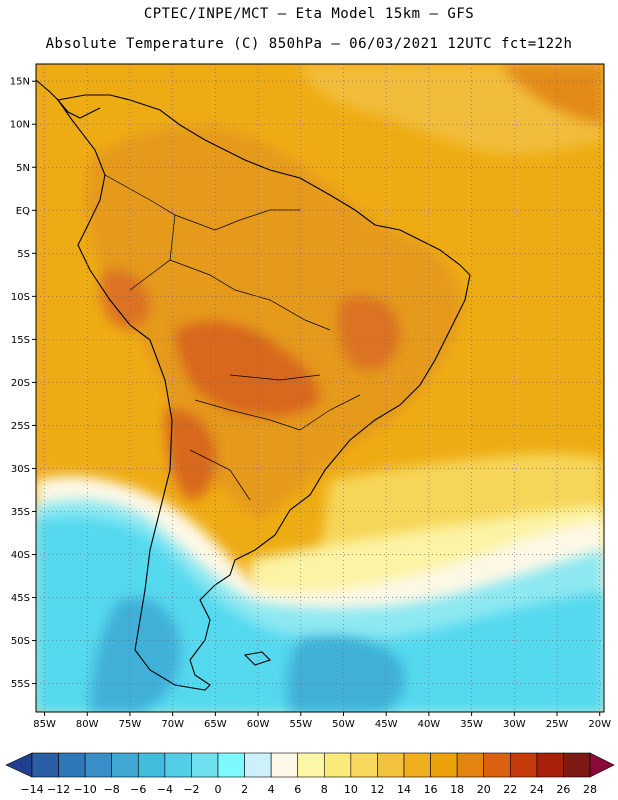 The height and width of the screenshot is (800, 618). What do you see at coordinates (351, 789) in the screenshot?
I see `colorbar-label: 10` at bounding box center [351, 789].